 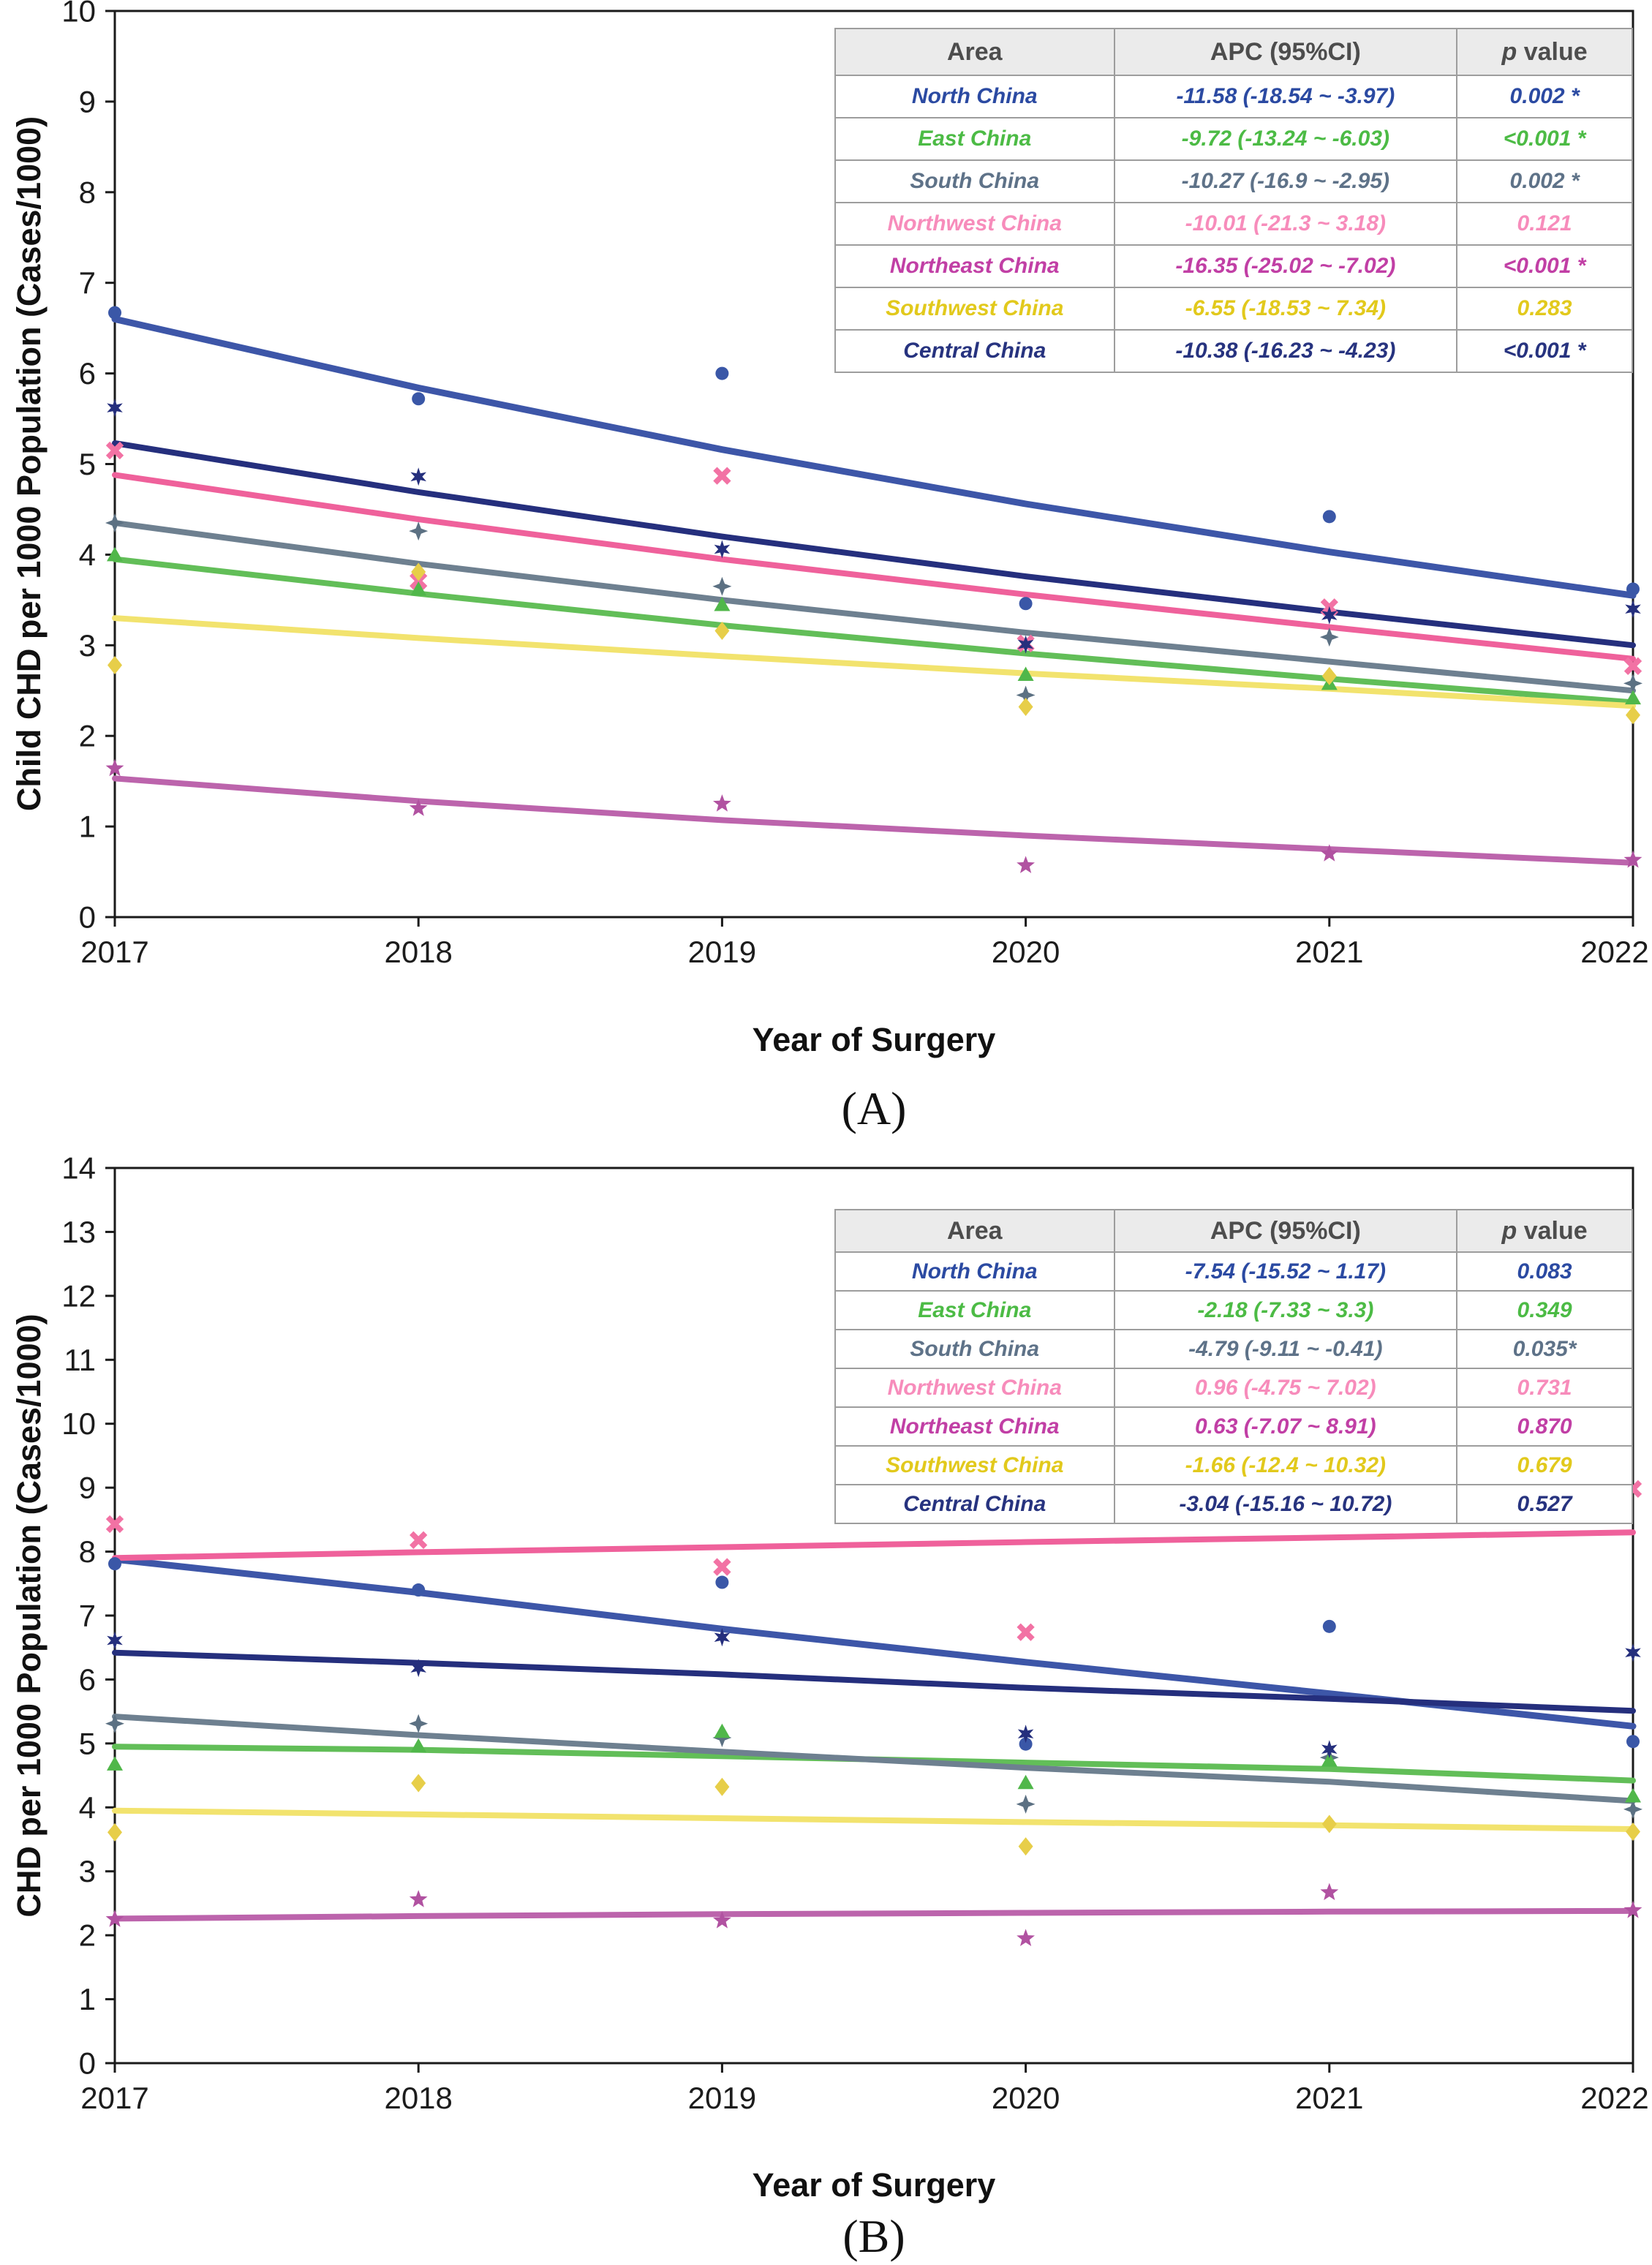 What do you see at coordinates (419, 807) in the screenshot?
I see `marker-northeast-china-2018` at bounding box center [419, 807].